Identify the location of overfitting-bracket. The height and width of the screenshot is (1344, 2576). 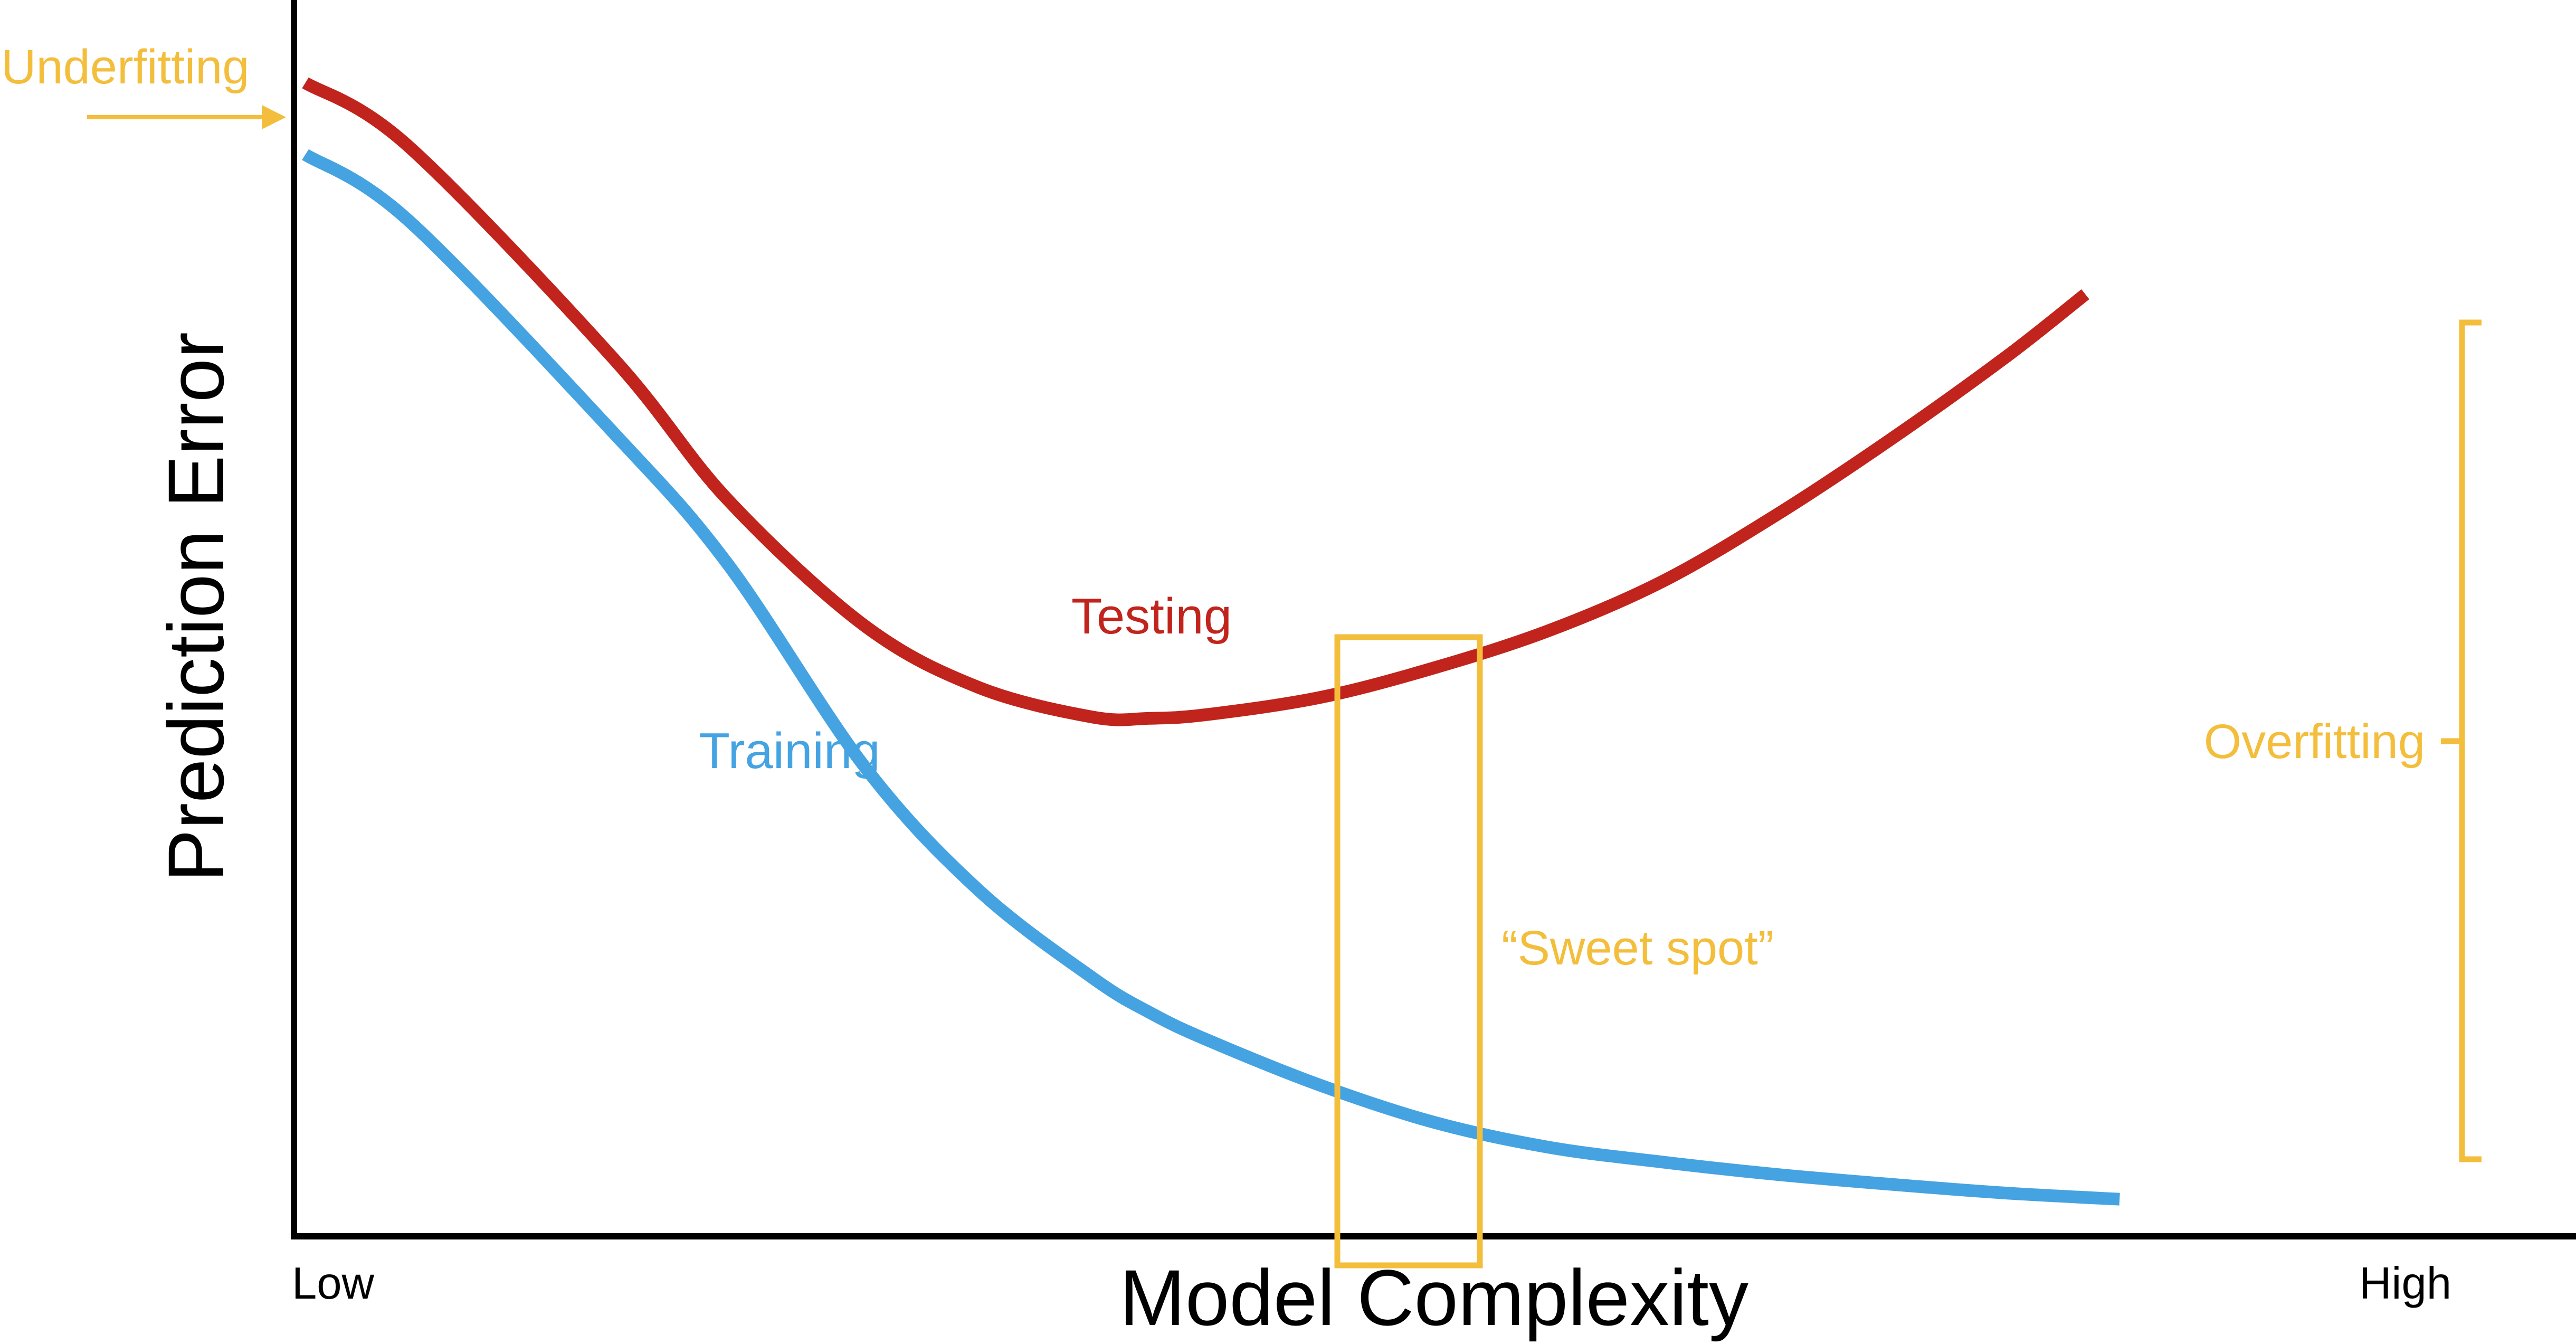
(2470, 740).